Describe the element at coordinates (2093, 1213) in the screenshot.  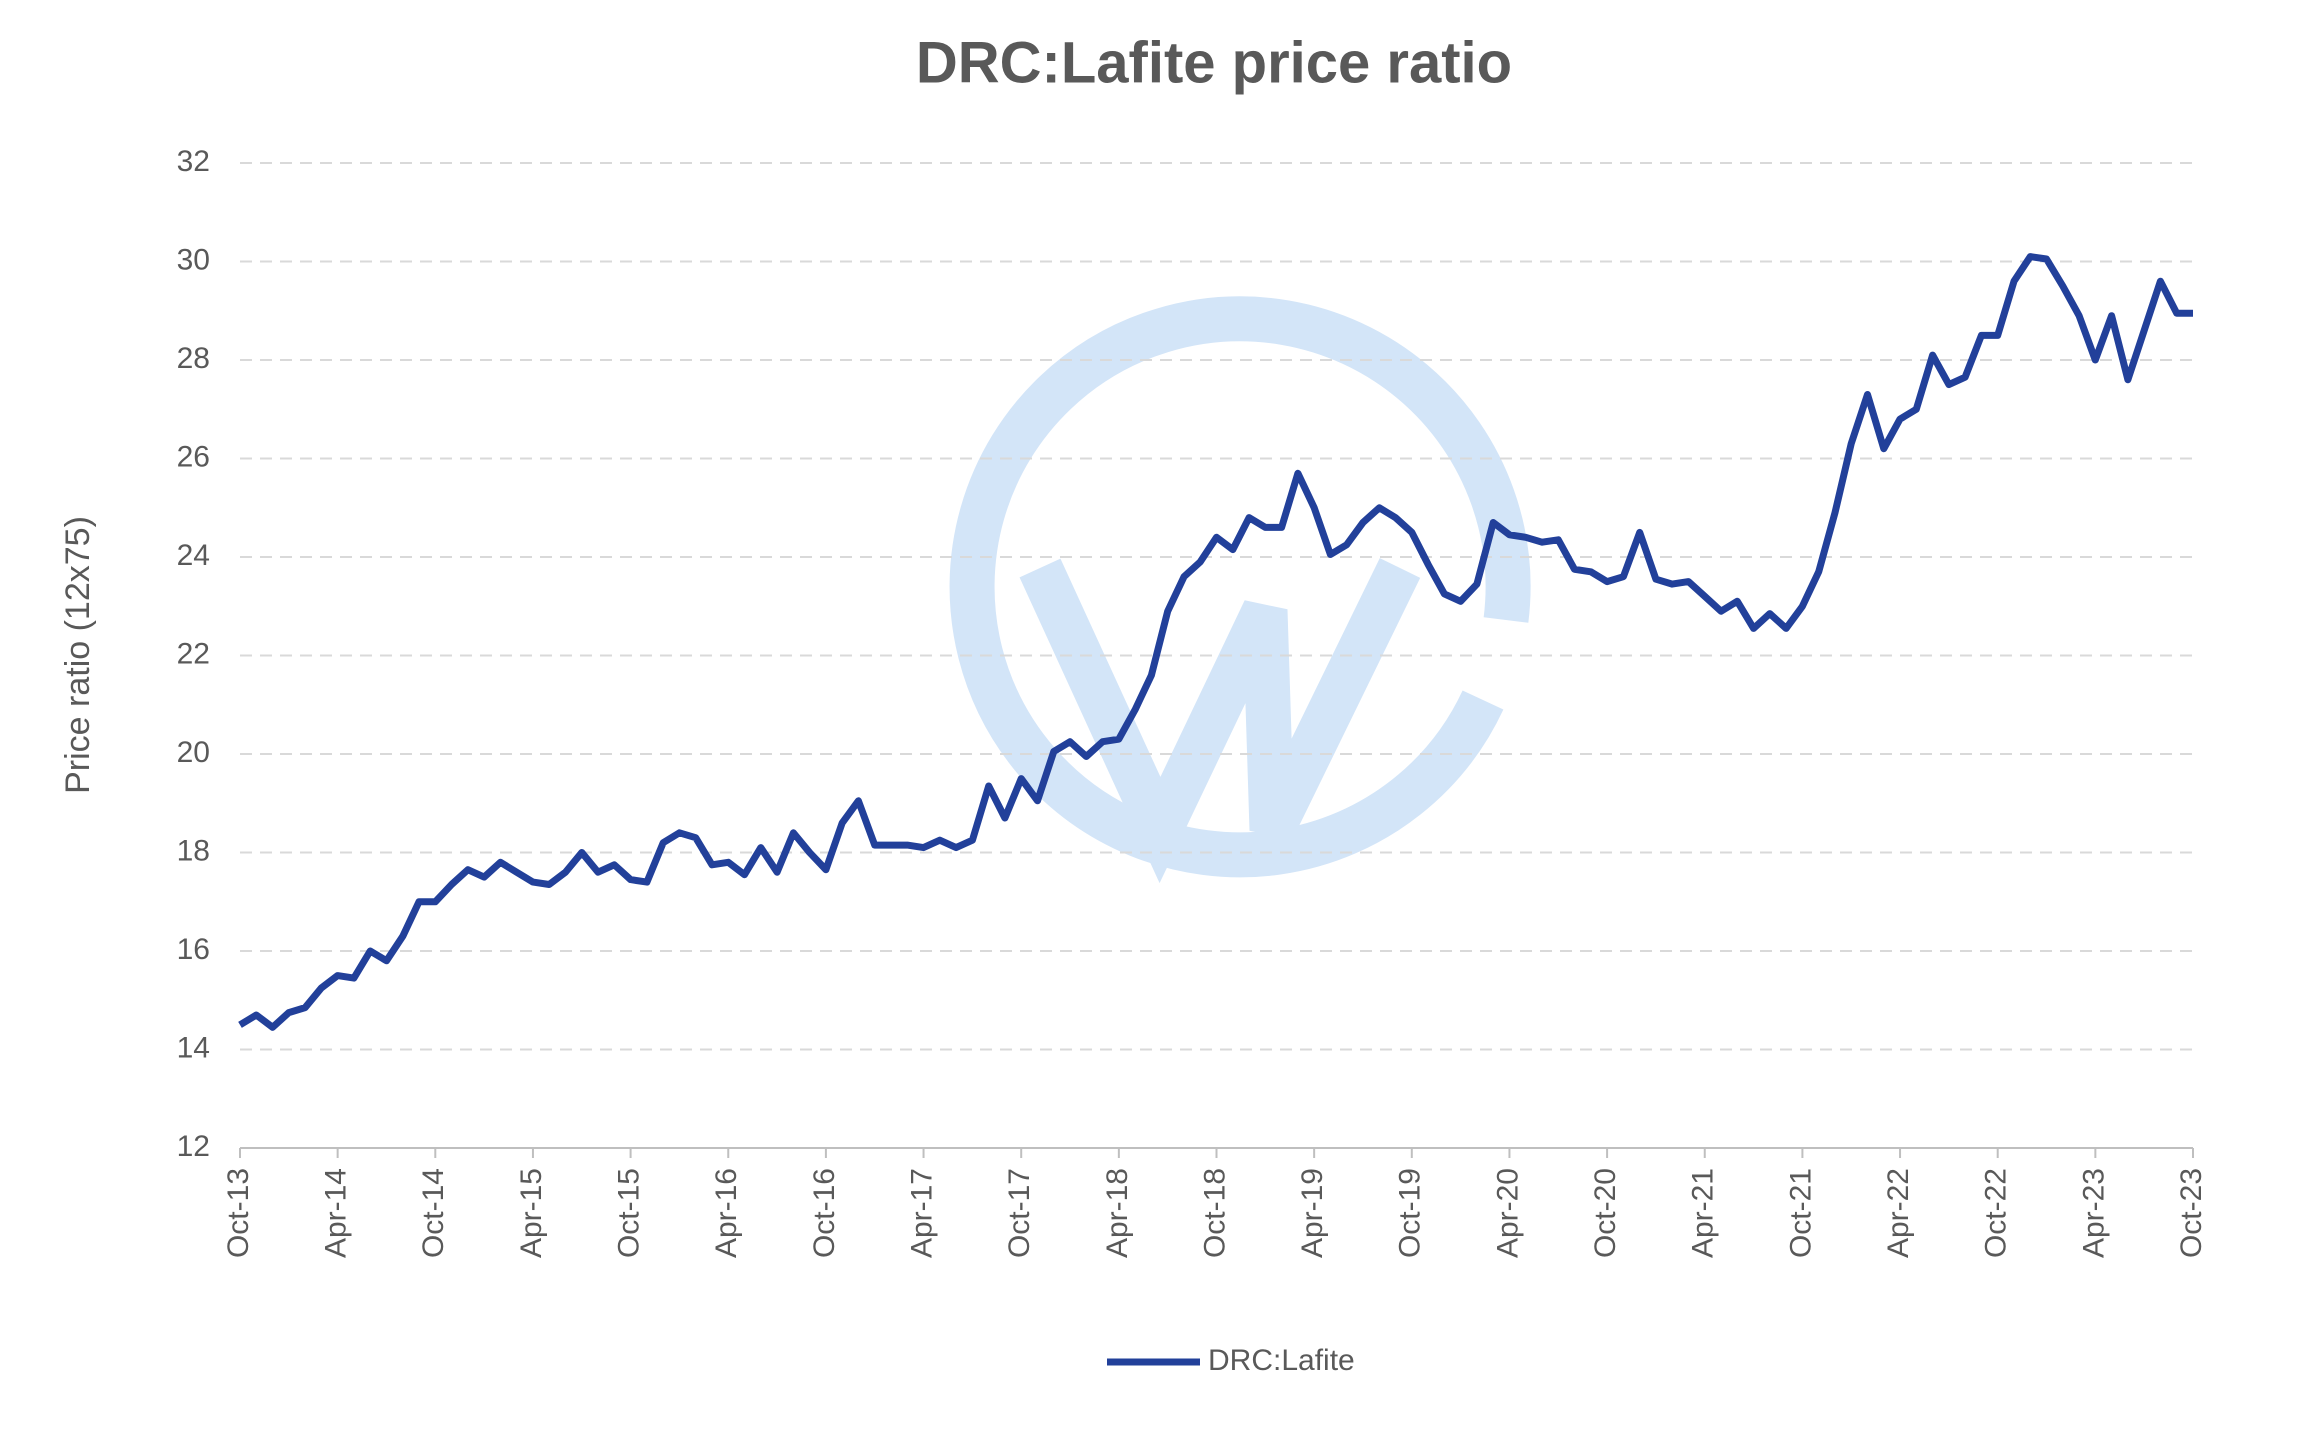
I see `x-tick-label: Apr-23` at that location.